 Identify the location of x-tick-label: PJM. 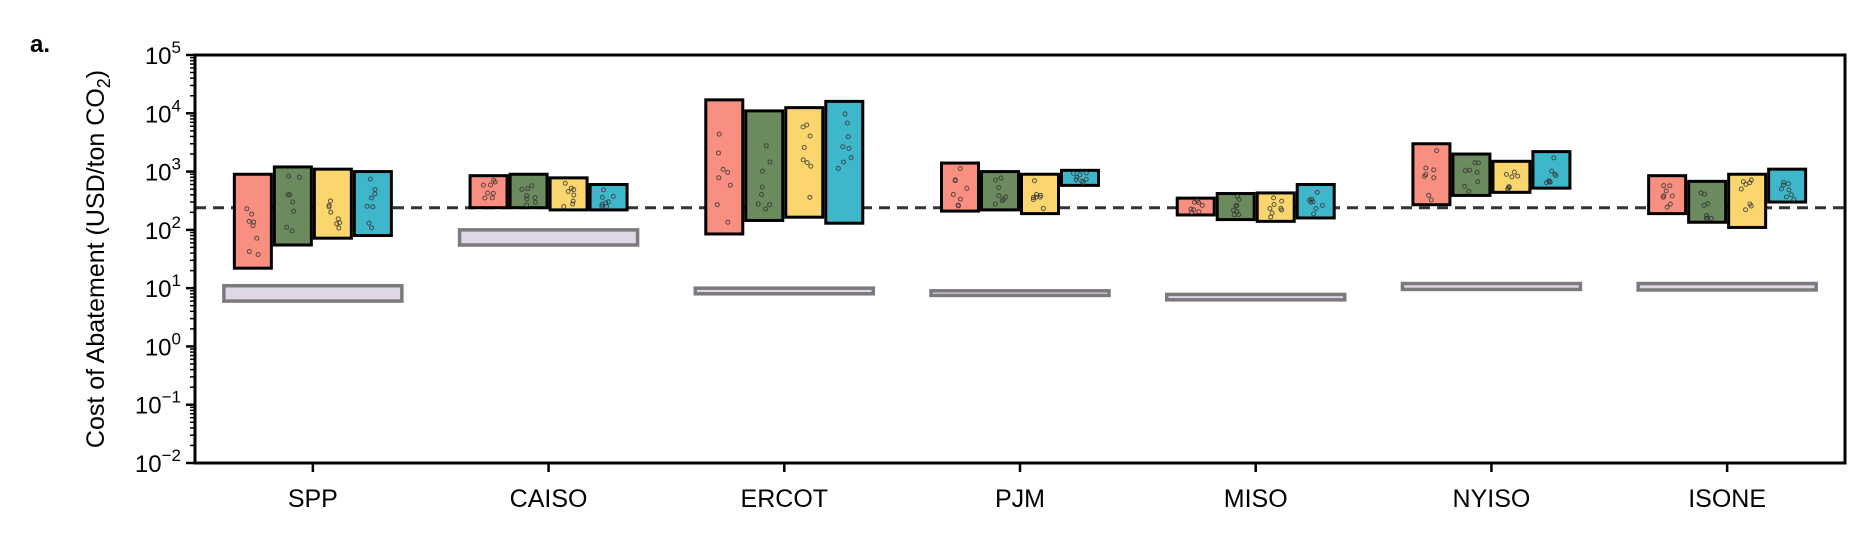
(1020, 499).